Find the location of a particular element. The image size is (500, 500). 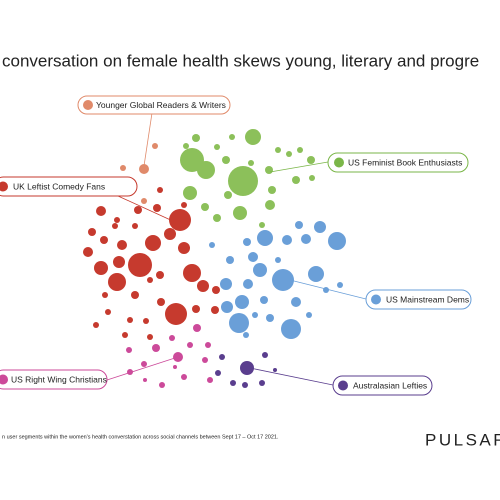

segment-label: US Feminist Book Enthusiasts is located at coordinates (405, 162).